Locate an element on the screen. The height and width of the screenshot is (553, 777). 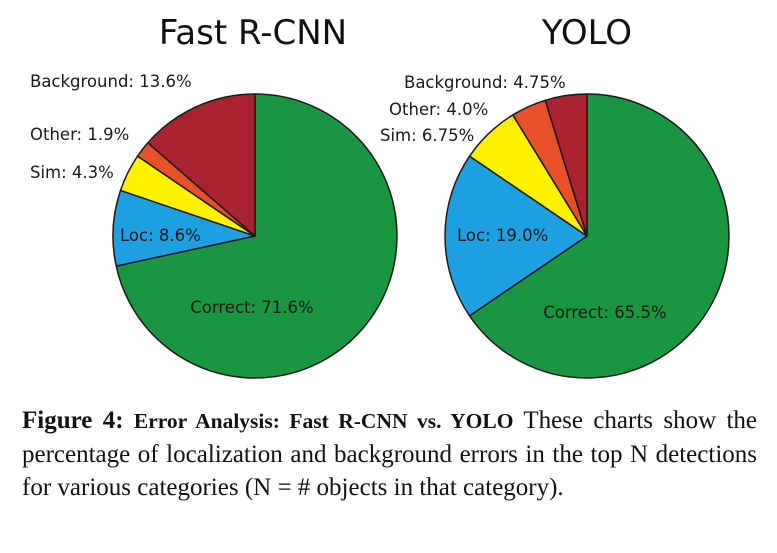
slice-label-background-yolo: Background: 4.75% is located at coordinates (485, 82).